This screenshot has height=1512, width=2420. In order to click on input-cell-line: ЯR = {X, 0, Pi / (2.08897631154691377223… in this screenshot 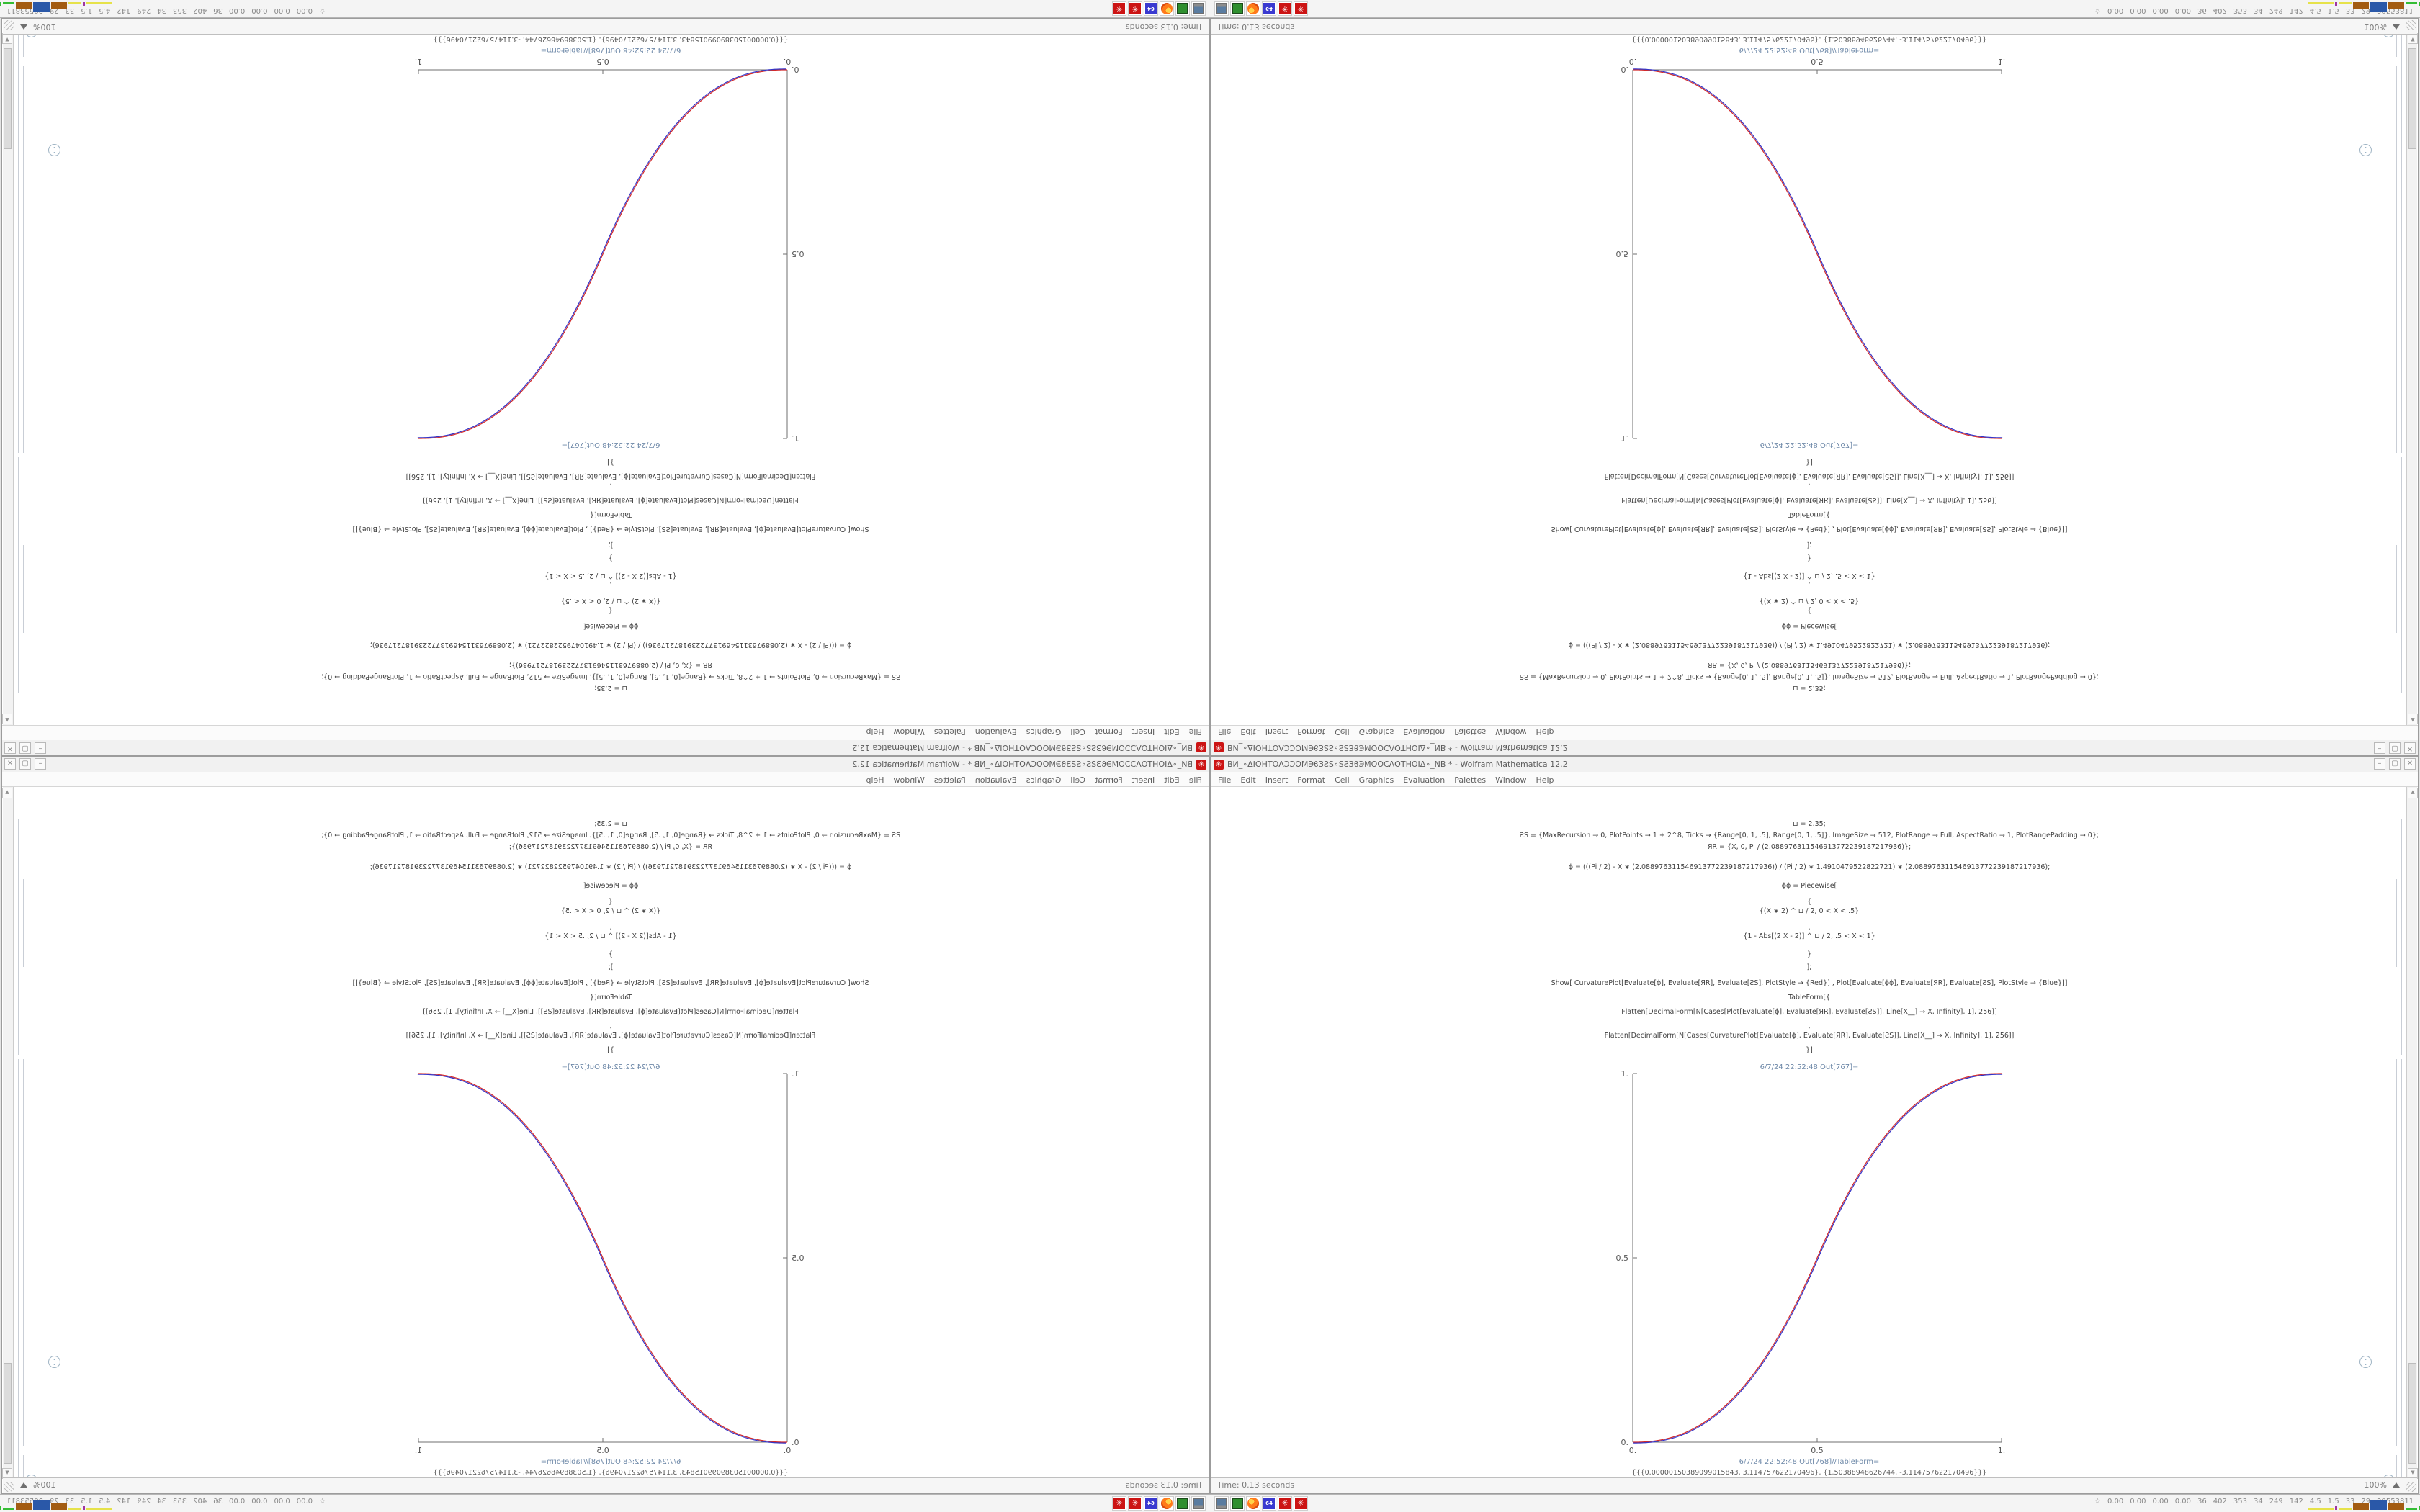, I will do `click(610, 665)`.